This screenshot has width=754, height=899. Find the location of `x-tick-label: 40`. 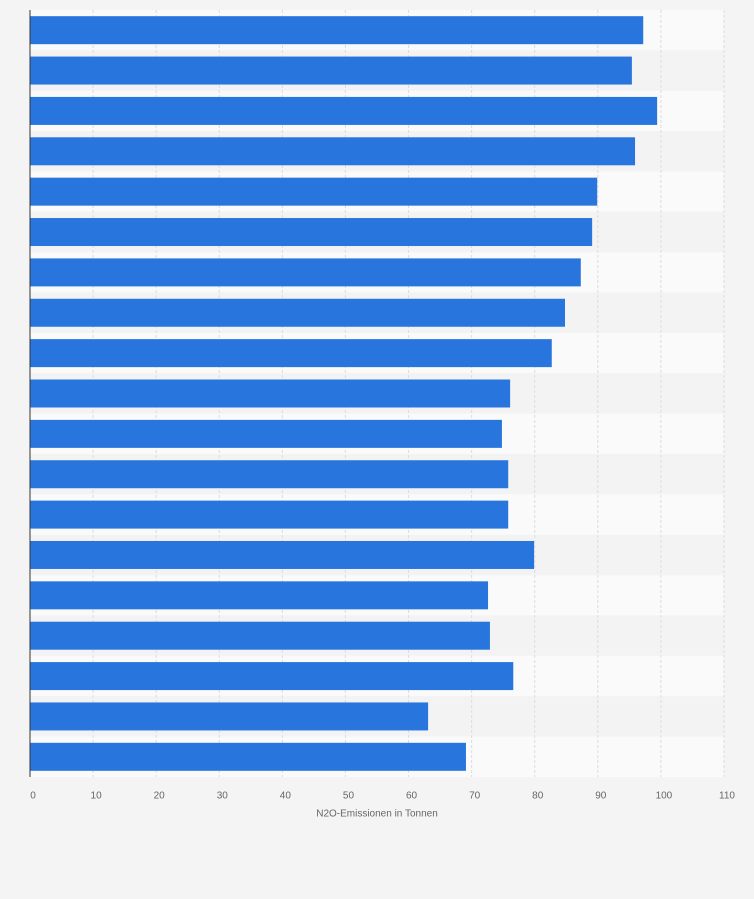

x-tick-label: 40 is located at coordinates (286, 796).